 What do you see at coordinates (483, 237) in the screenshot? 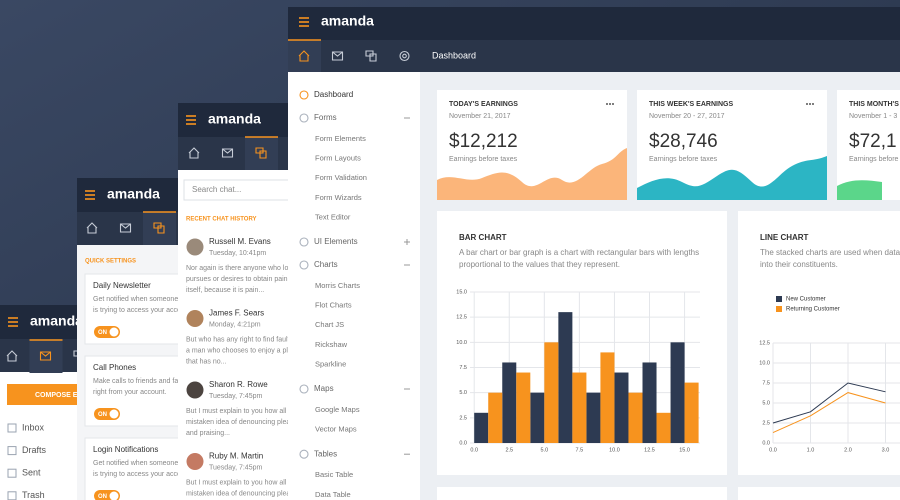
I see `chart-title: BAR CHART` at bounding box center [483, 237].